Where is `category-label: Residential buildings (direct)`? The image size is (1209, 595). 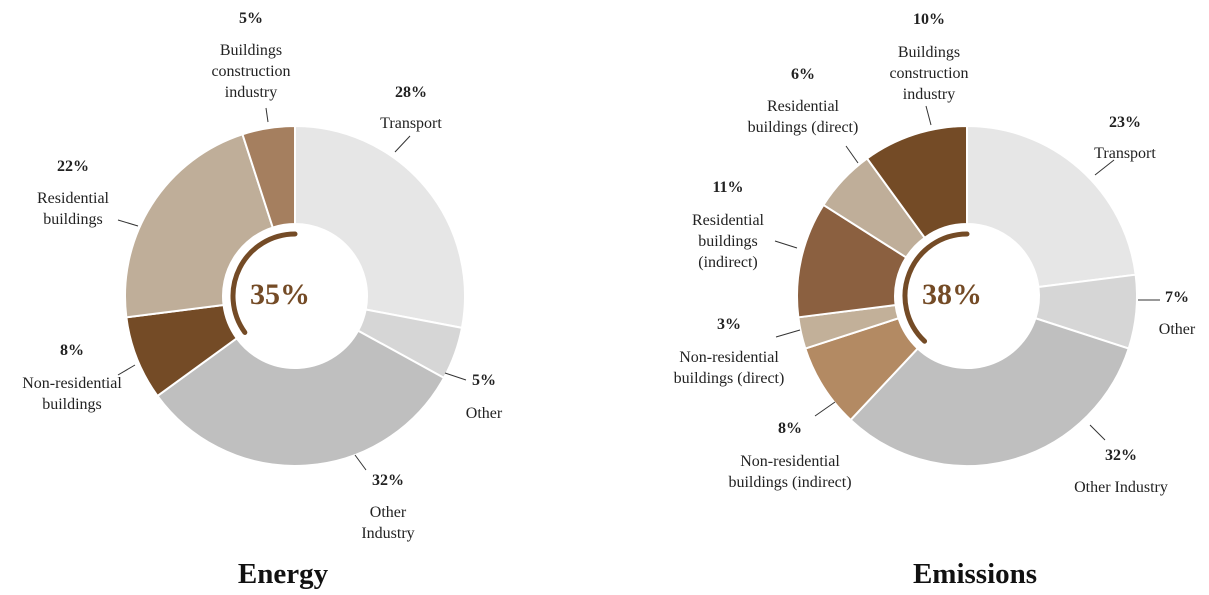 category-label: Residential buildings (direct) is located at coordinates (803, 117).